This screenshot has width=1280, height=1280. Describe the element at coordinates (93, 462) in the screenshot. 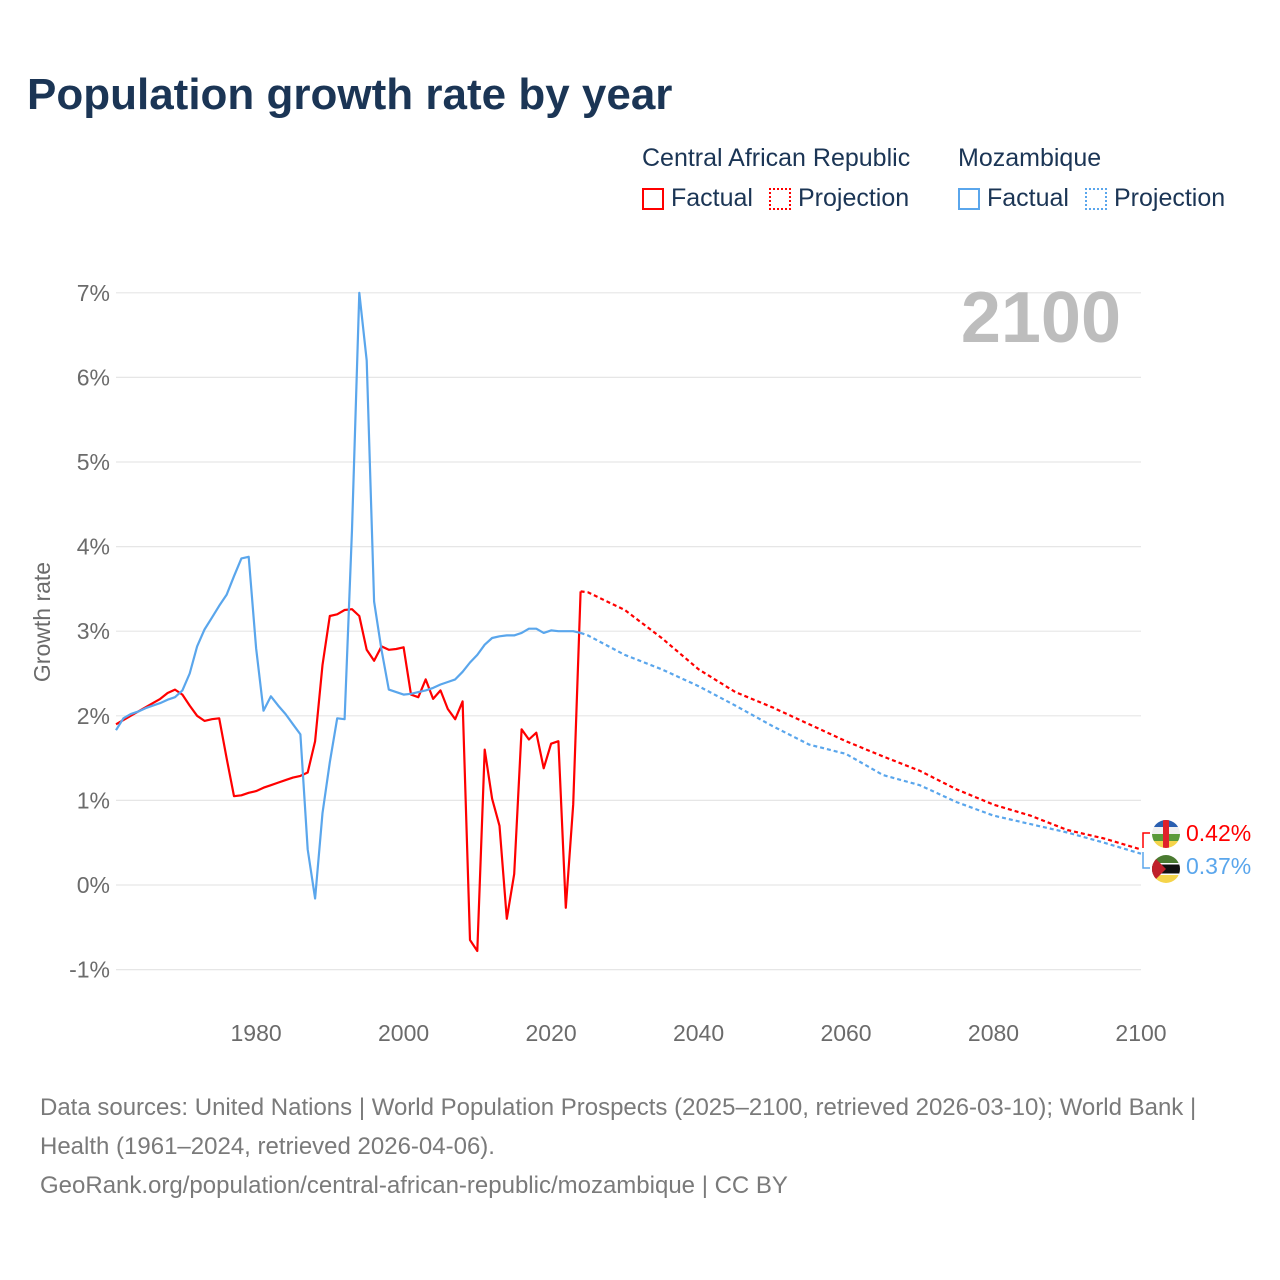

I see `y-tick-label: 5%` at that location.